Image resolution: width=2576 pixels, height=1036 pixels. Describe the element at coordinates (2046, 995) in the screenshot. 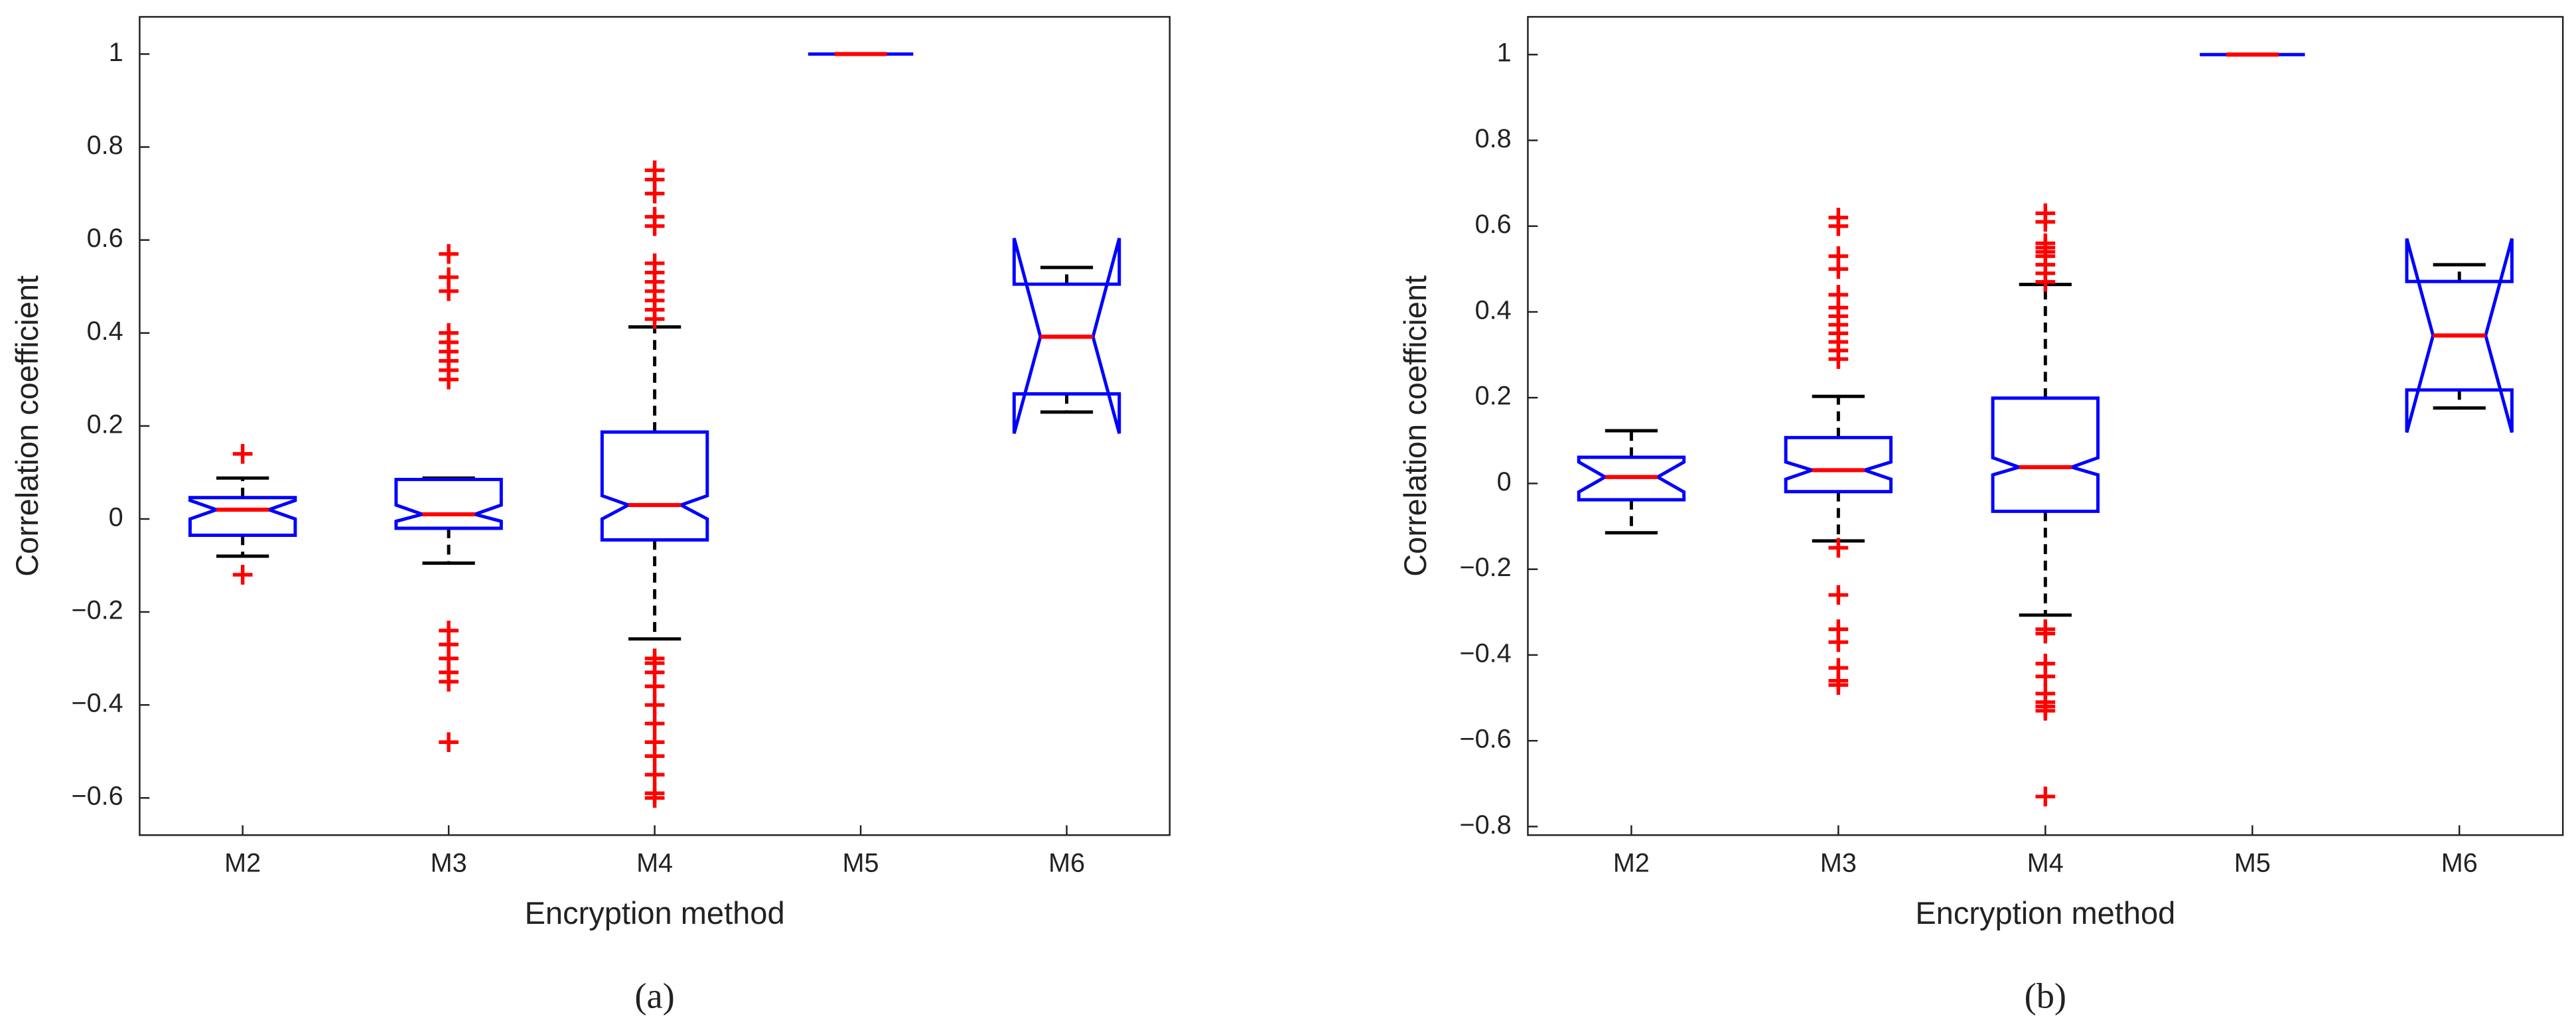

I see `caption: (b)` at that location.